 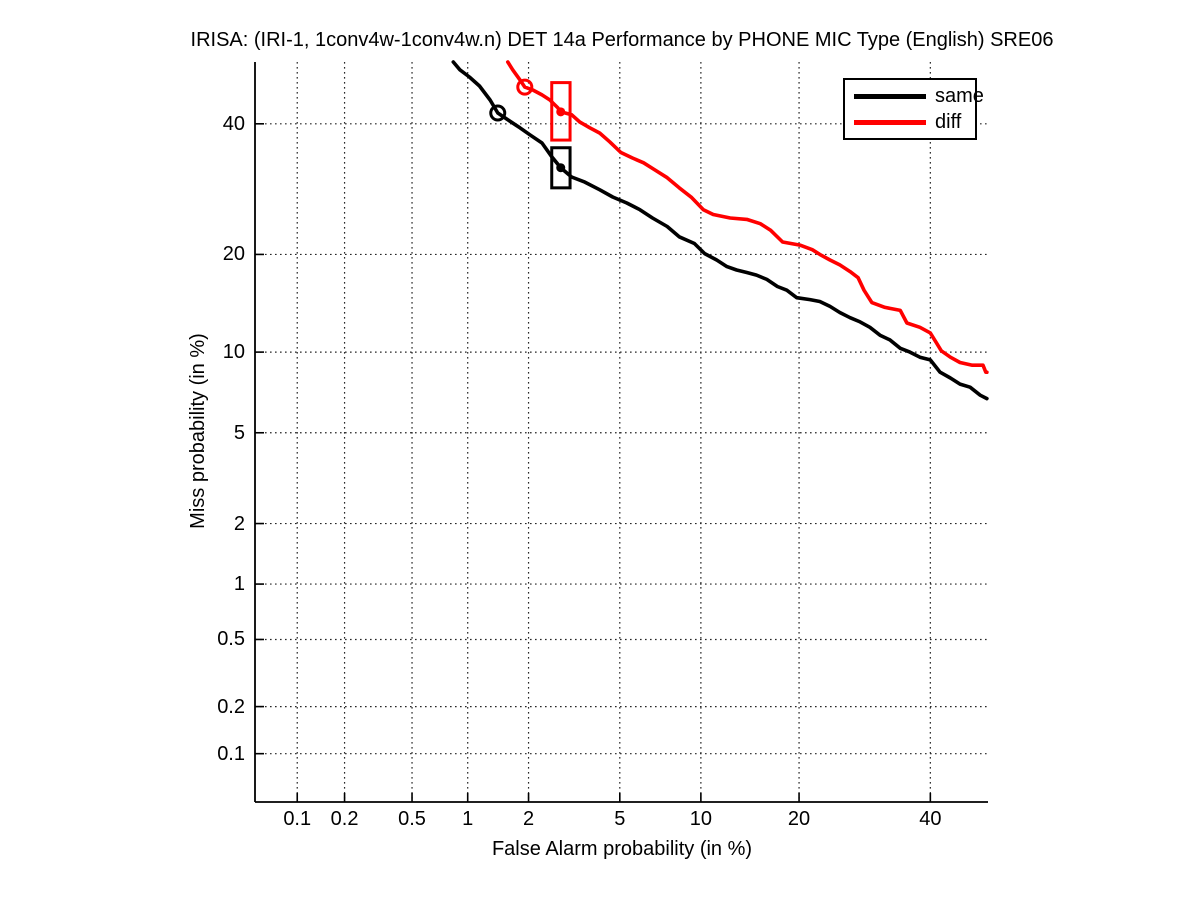 What do you see at coordinates (233, 254) in the screenshot?
I see `y-tick-label-20: 20` at bounding box center [233, 254].